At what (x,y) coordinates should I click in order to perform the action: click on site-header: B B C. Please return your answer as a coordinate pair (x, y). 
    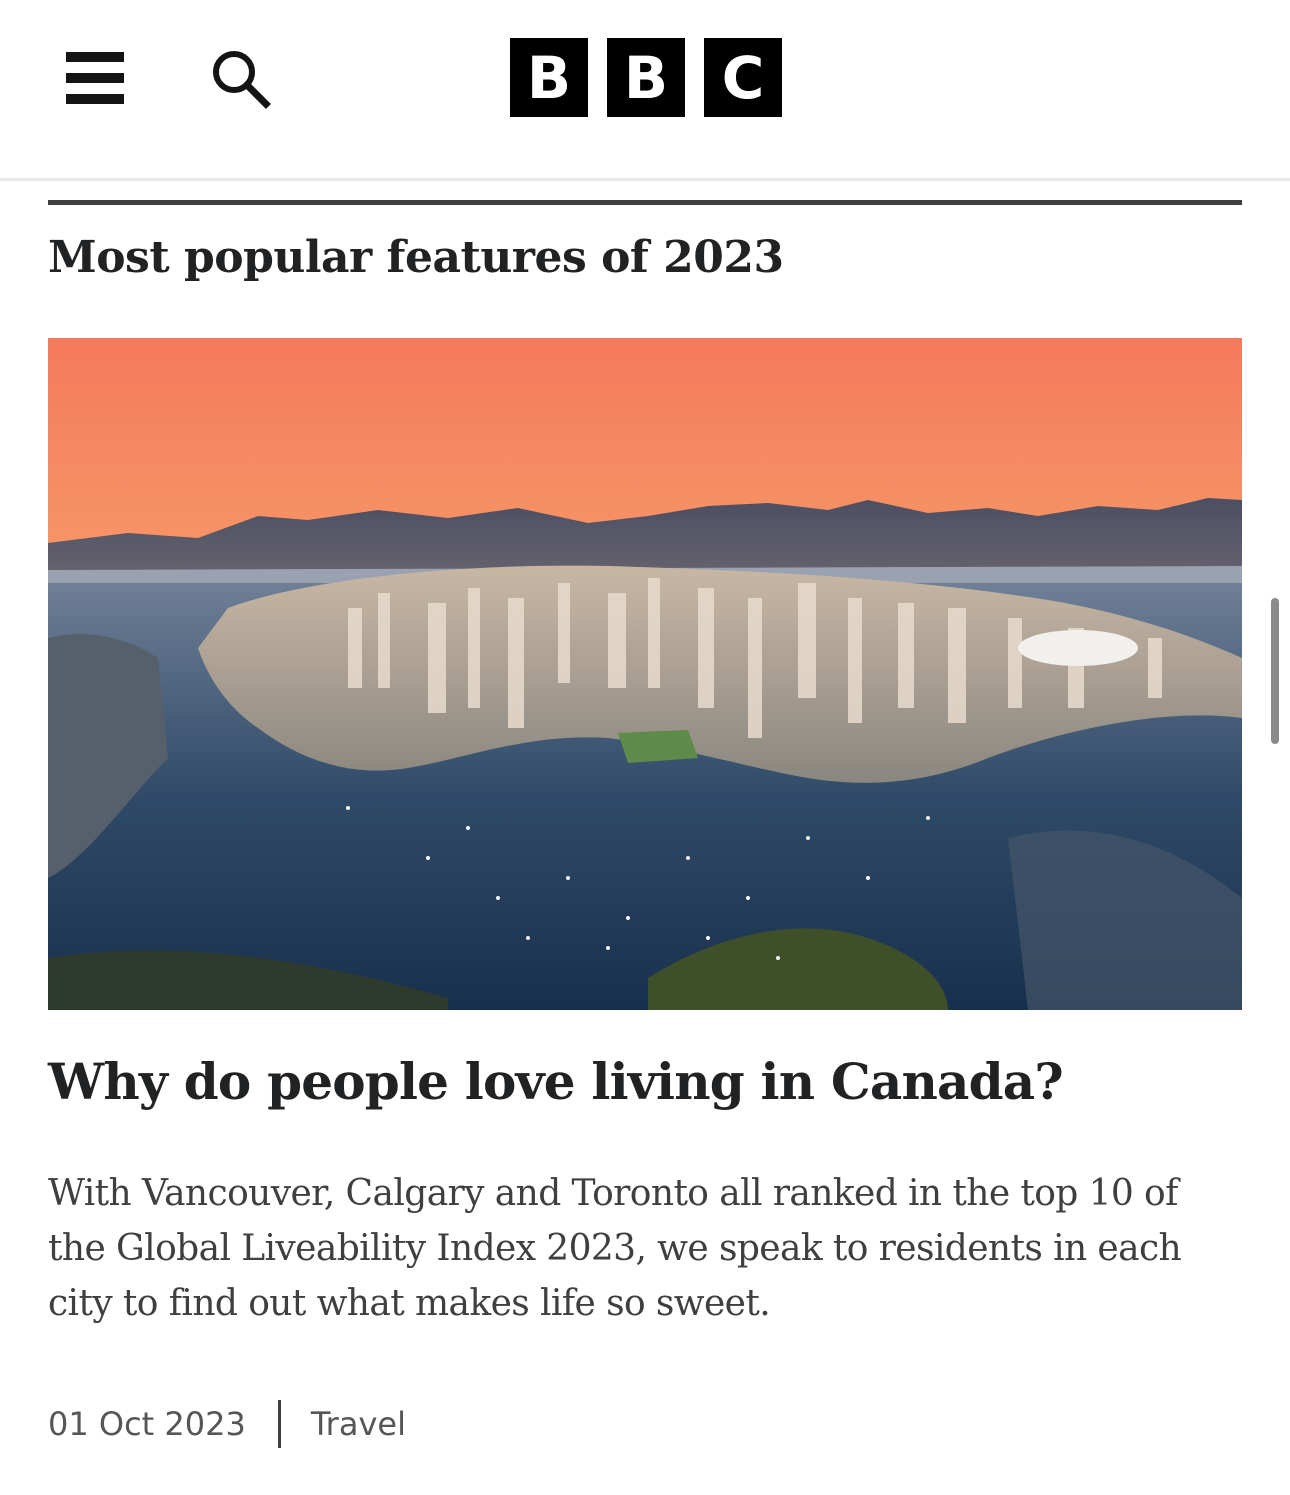
    Looking at the image, I should click on (645, 90).